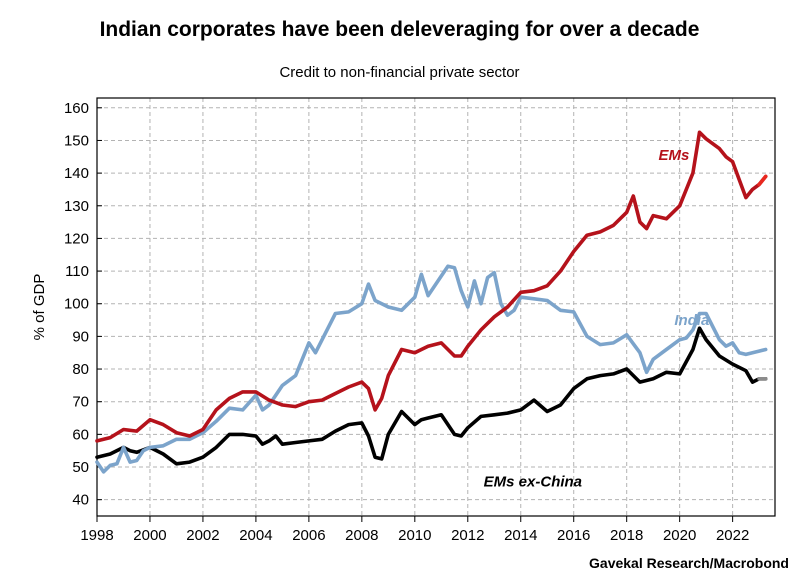 This screenshot has width=799, height=581. What do you see at coordinates (80, 434) in the screenshot?
I see `y-tick-label: 60` at bounding box center [80, 434].